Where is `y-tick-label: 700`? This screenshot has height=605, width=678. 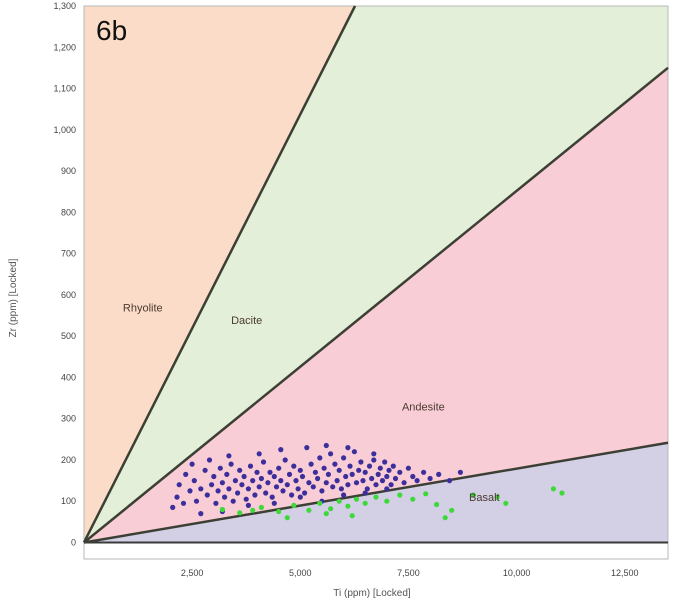
y-tick-label: 700 is located at coordinates (68, 254).